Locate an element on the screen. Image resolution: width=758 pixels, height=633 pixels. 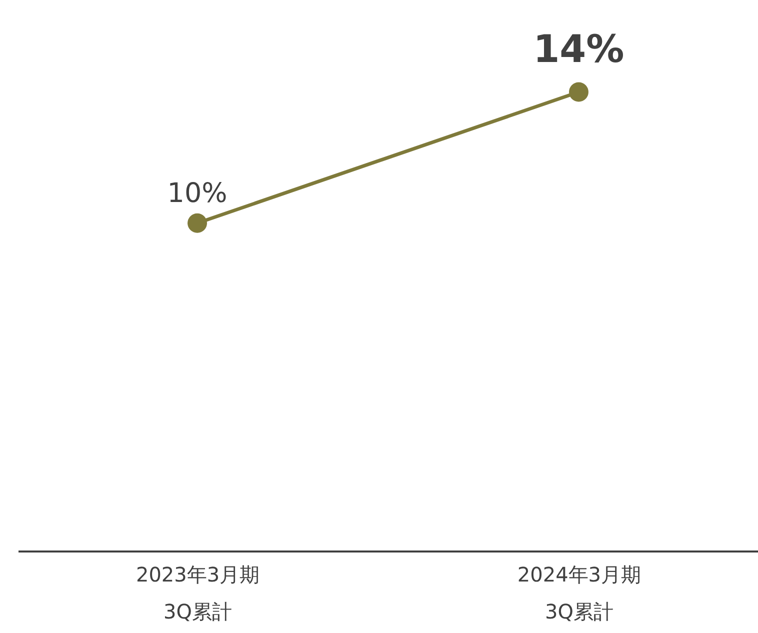
data-label: 10% is located at coordinates (197, 194).